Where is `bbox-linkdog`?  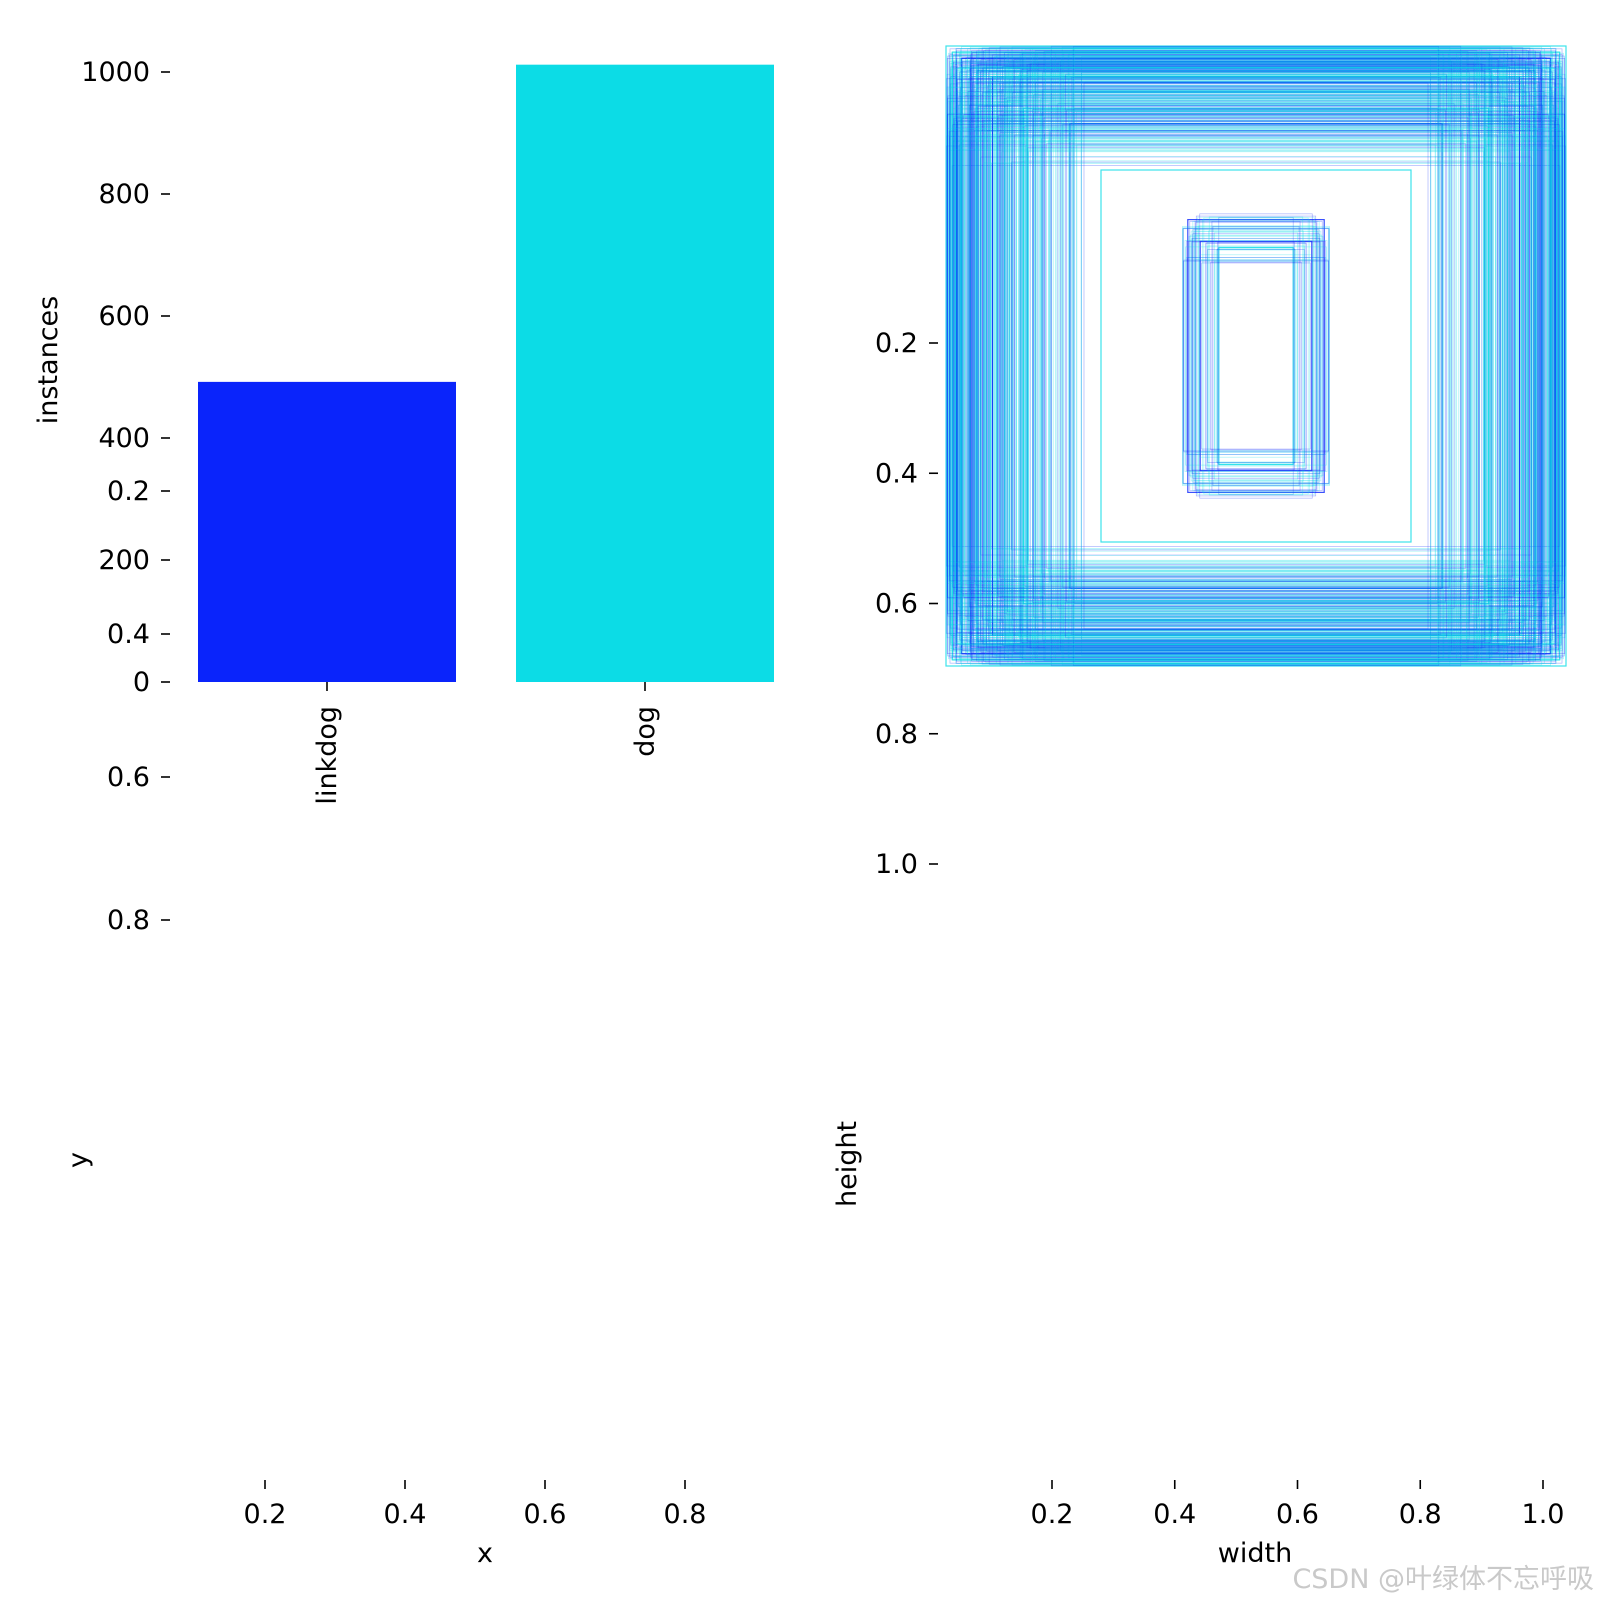
bbox-linkdog is located at coordinates (1256, 356).